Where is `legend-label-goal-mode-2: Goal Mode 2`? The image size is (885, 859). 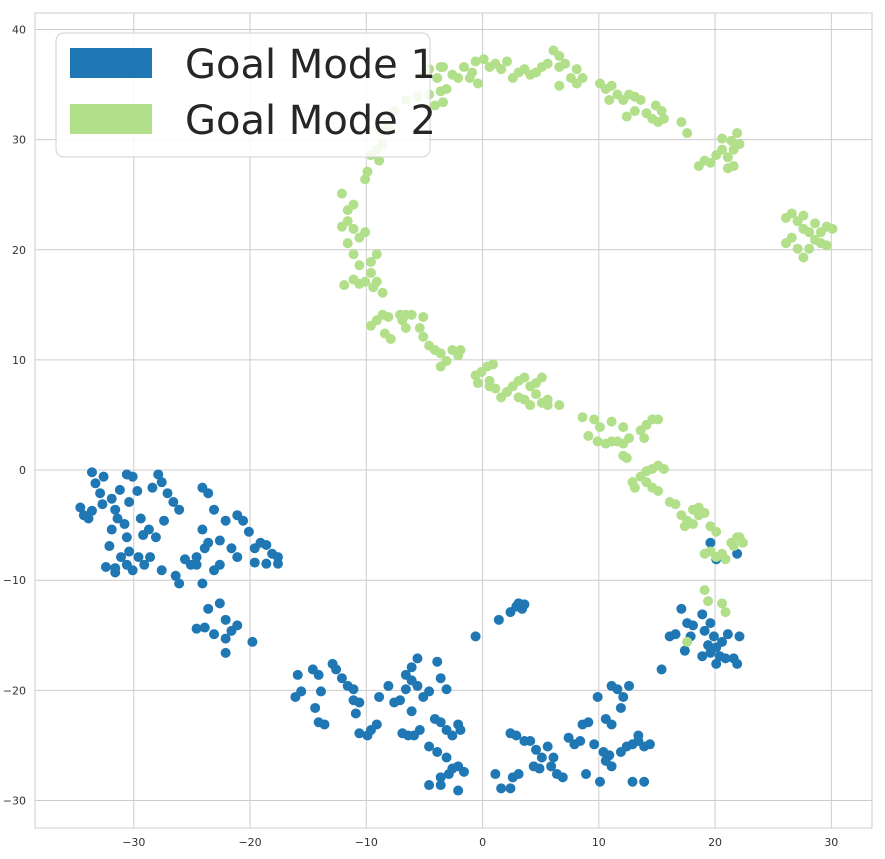 legend-label-goal-mode-2: Goal Mode 2 is located at coordinates (310, 121).